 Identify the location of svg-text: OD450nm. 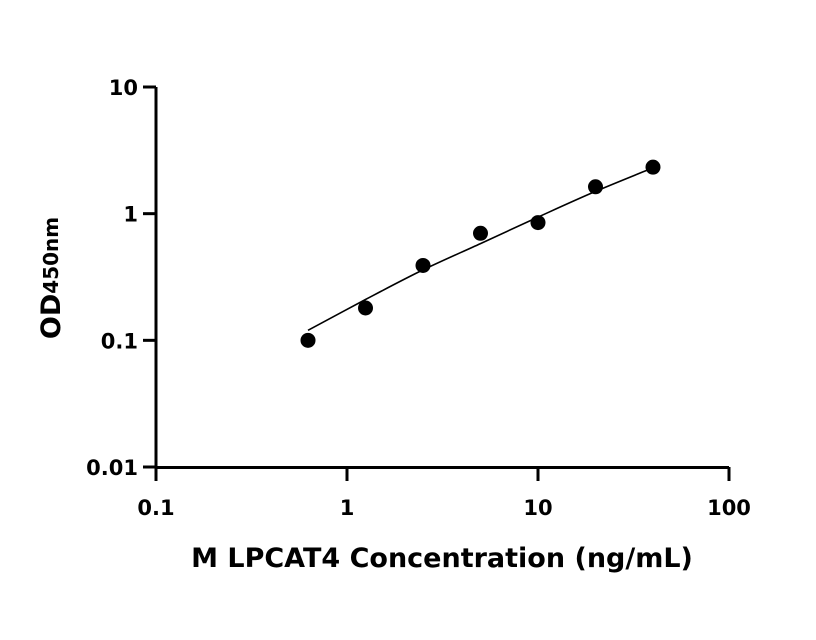
(51, 278).